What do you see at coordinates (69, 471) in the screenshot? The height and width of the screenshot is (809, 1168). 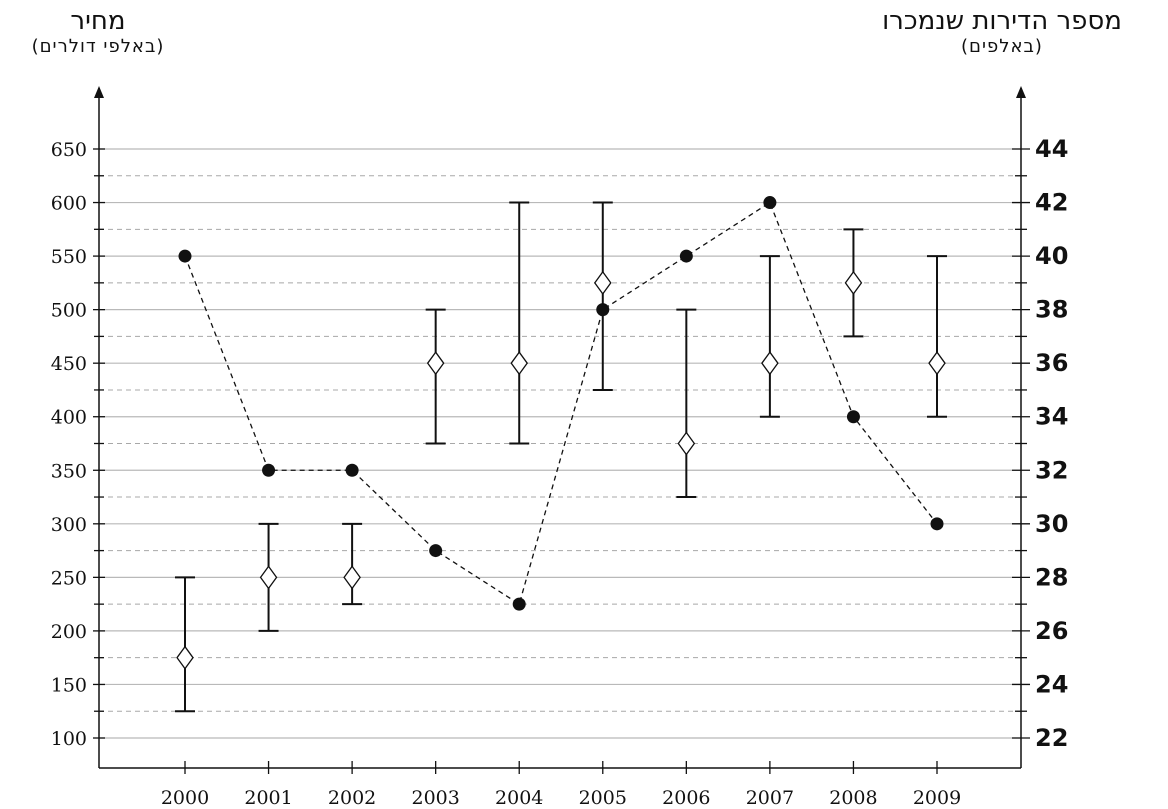 I see `left-tick-label: 350` at bounding box center [69, 471].